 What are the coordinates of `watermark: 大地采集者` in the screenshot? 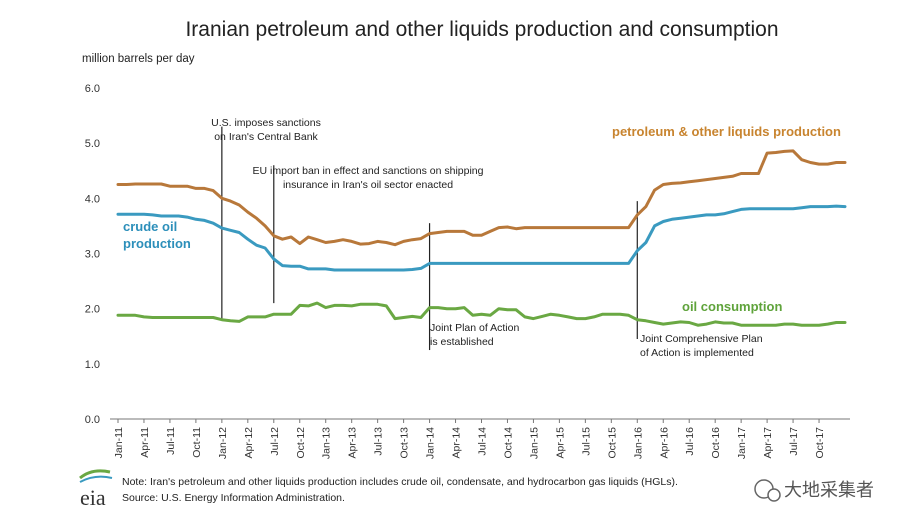 It's located at (814, 490).